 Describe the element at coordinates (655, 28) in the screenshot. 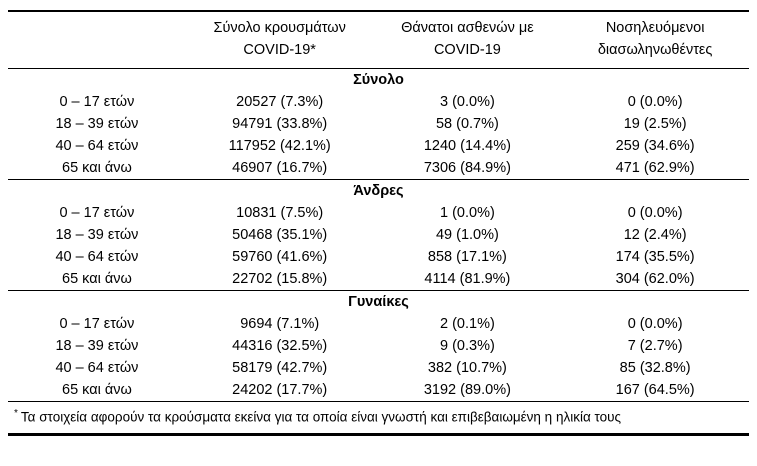

I see `column-header-intubated-line1: Νοσηλευόμενοι` at that location.